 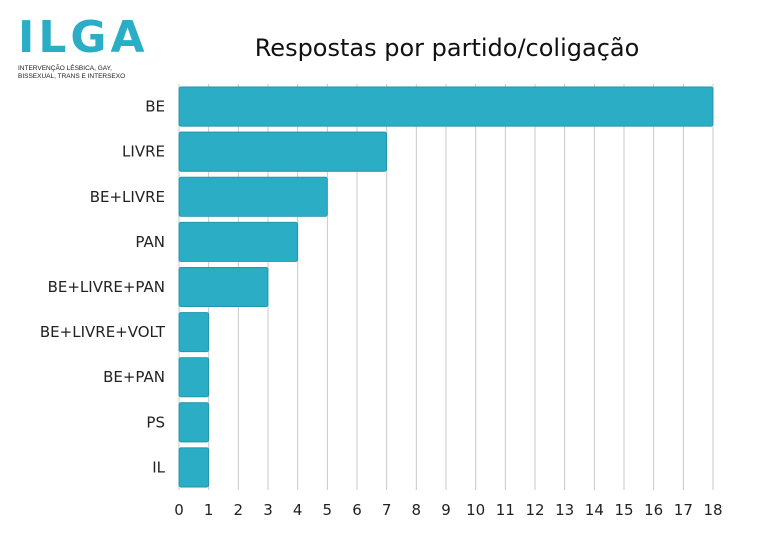 What do you see at coordinates (253, 196) in the screenshot?
I see `bar-be-livre` at bounding box center [253, 196].